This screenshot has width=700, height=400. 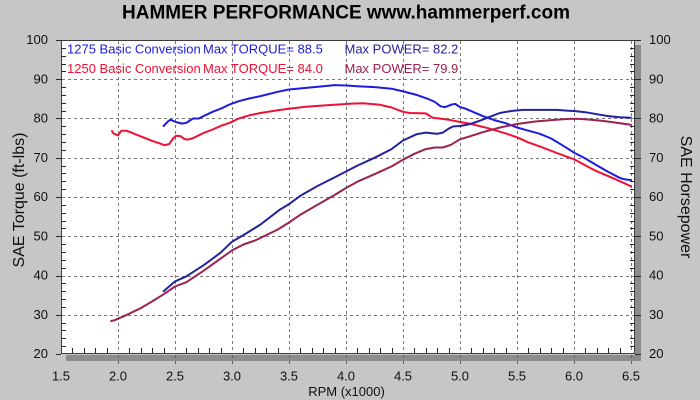 I want to click on svg-text: 1.5, so click(x=61, y=376).